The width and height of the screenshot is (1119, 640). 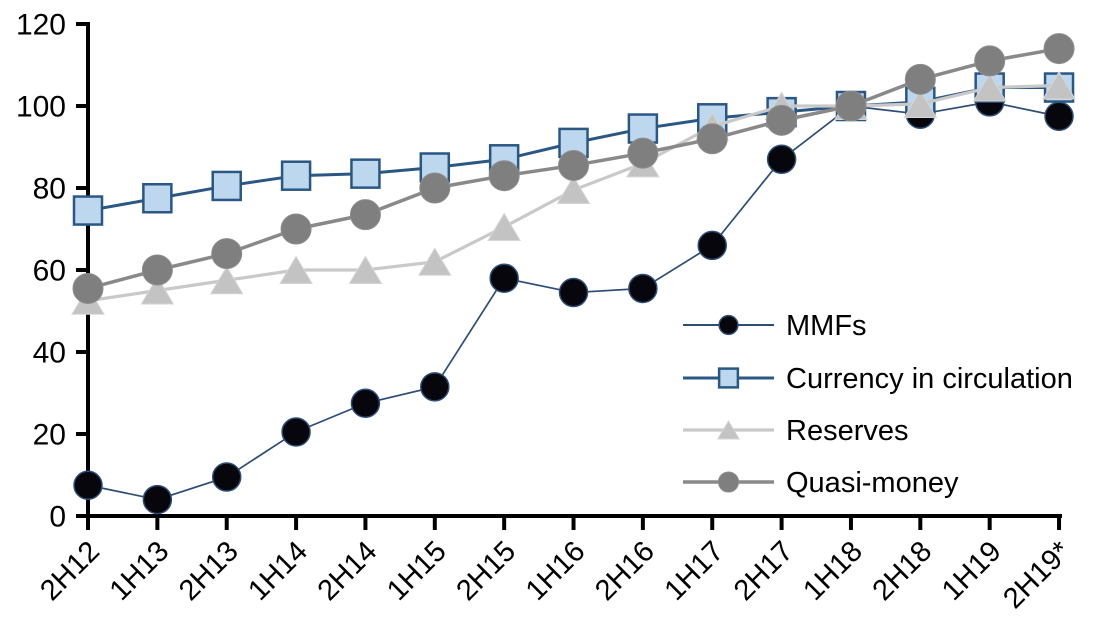 What do you see at coordinates (57, 517) in the screenshot?
I see `y-axis-tick-label: 0` at bounding box center [57, 517].